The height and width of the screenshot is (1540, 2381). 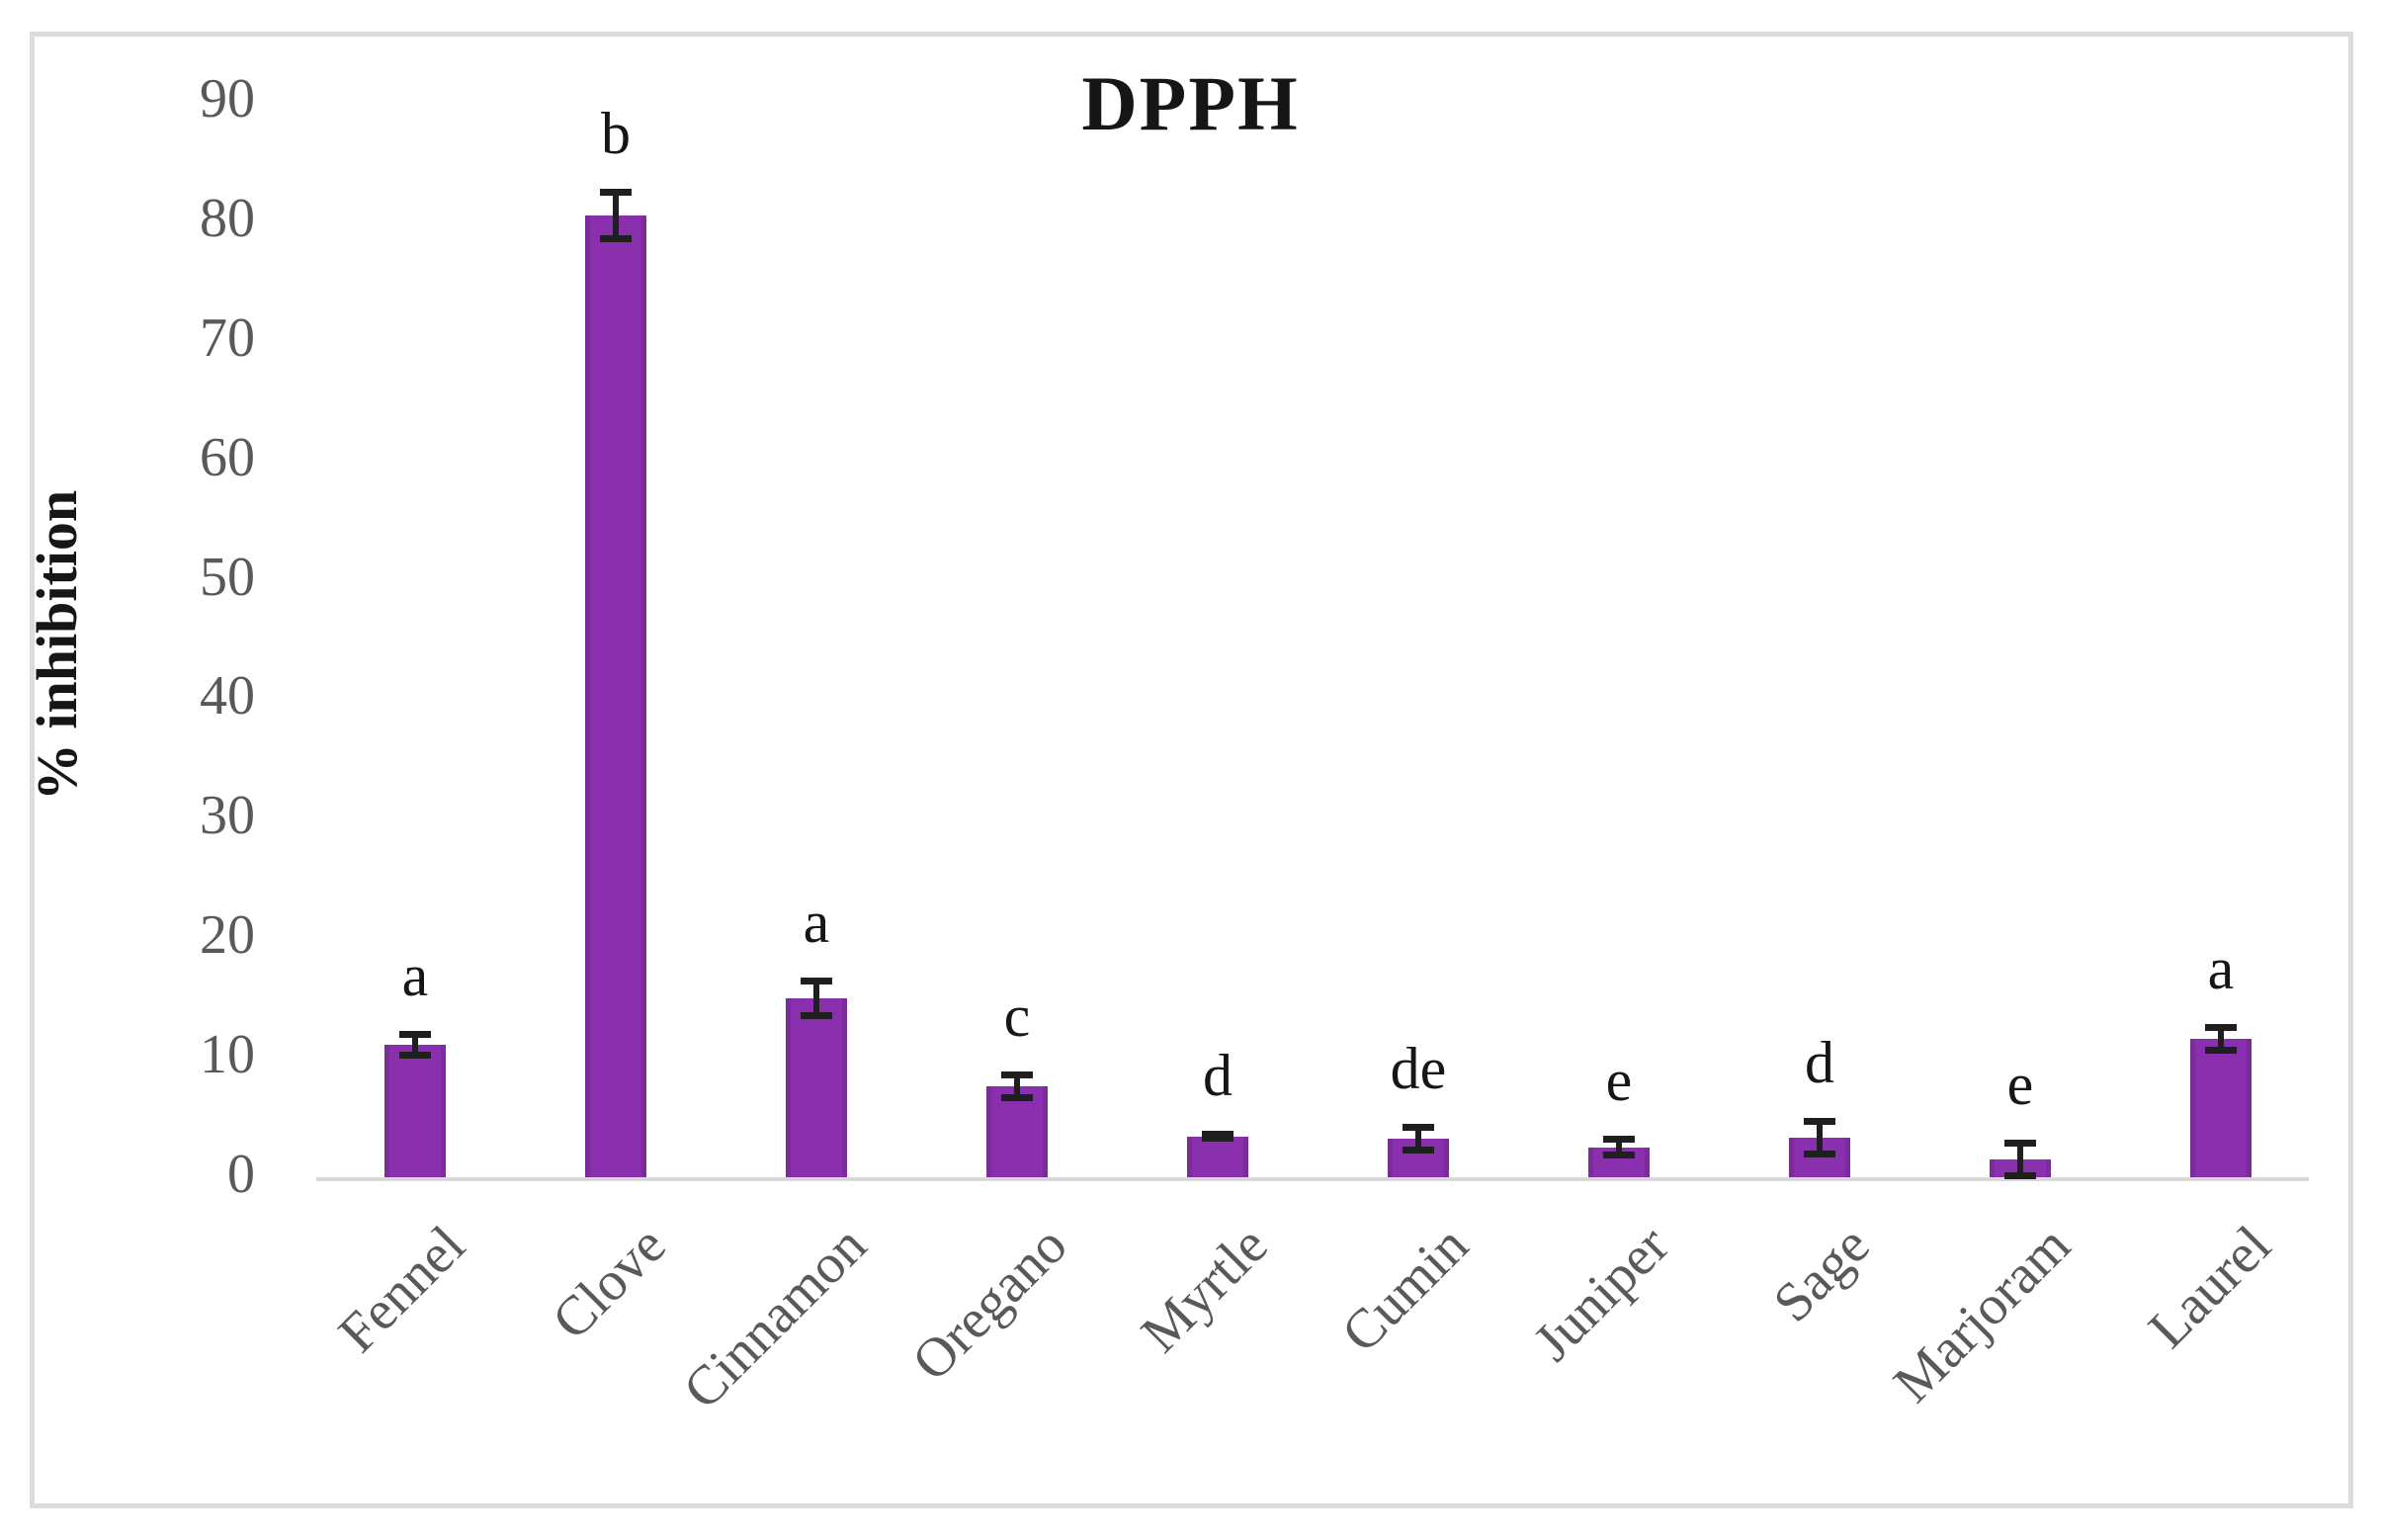 I want to click on error-bar-cumin, so click(x=1418, y=1139).